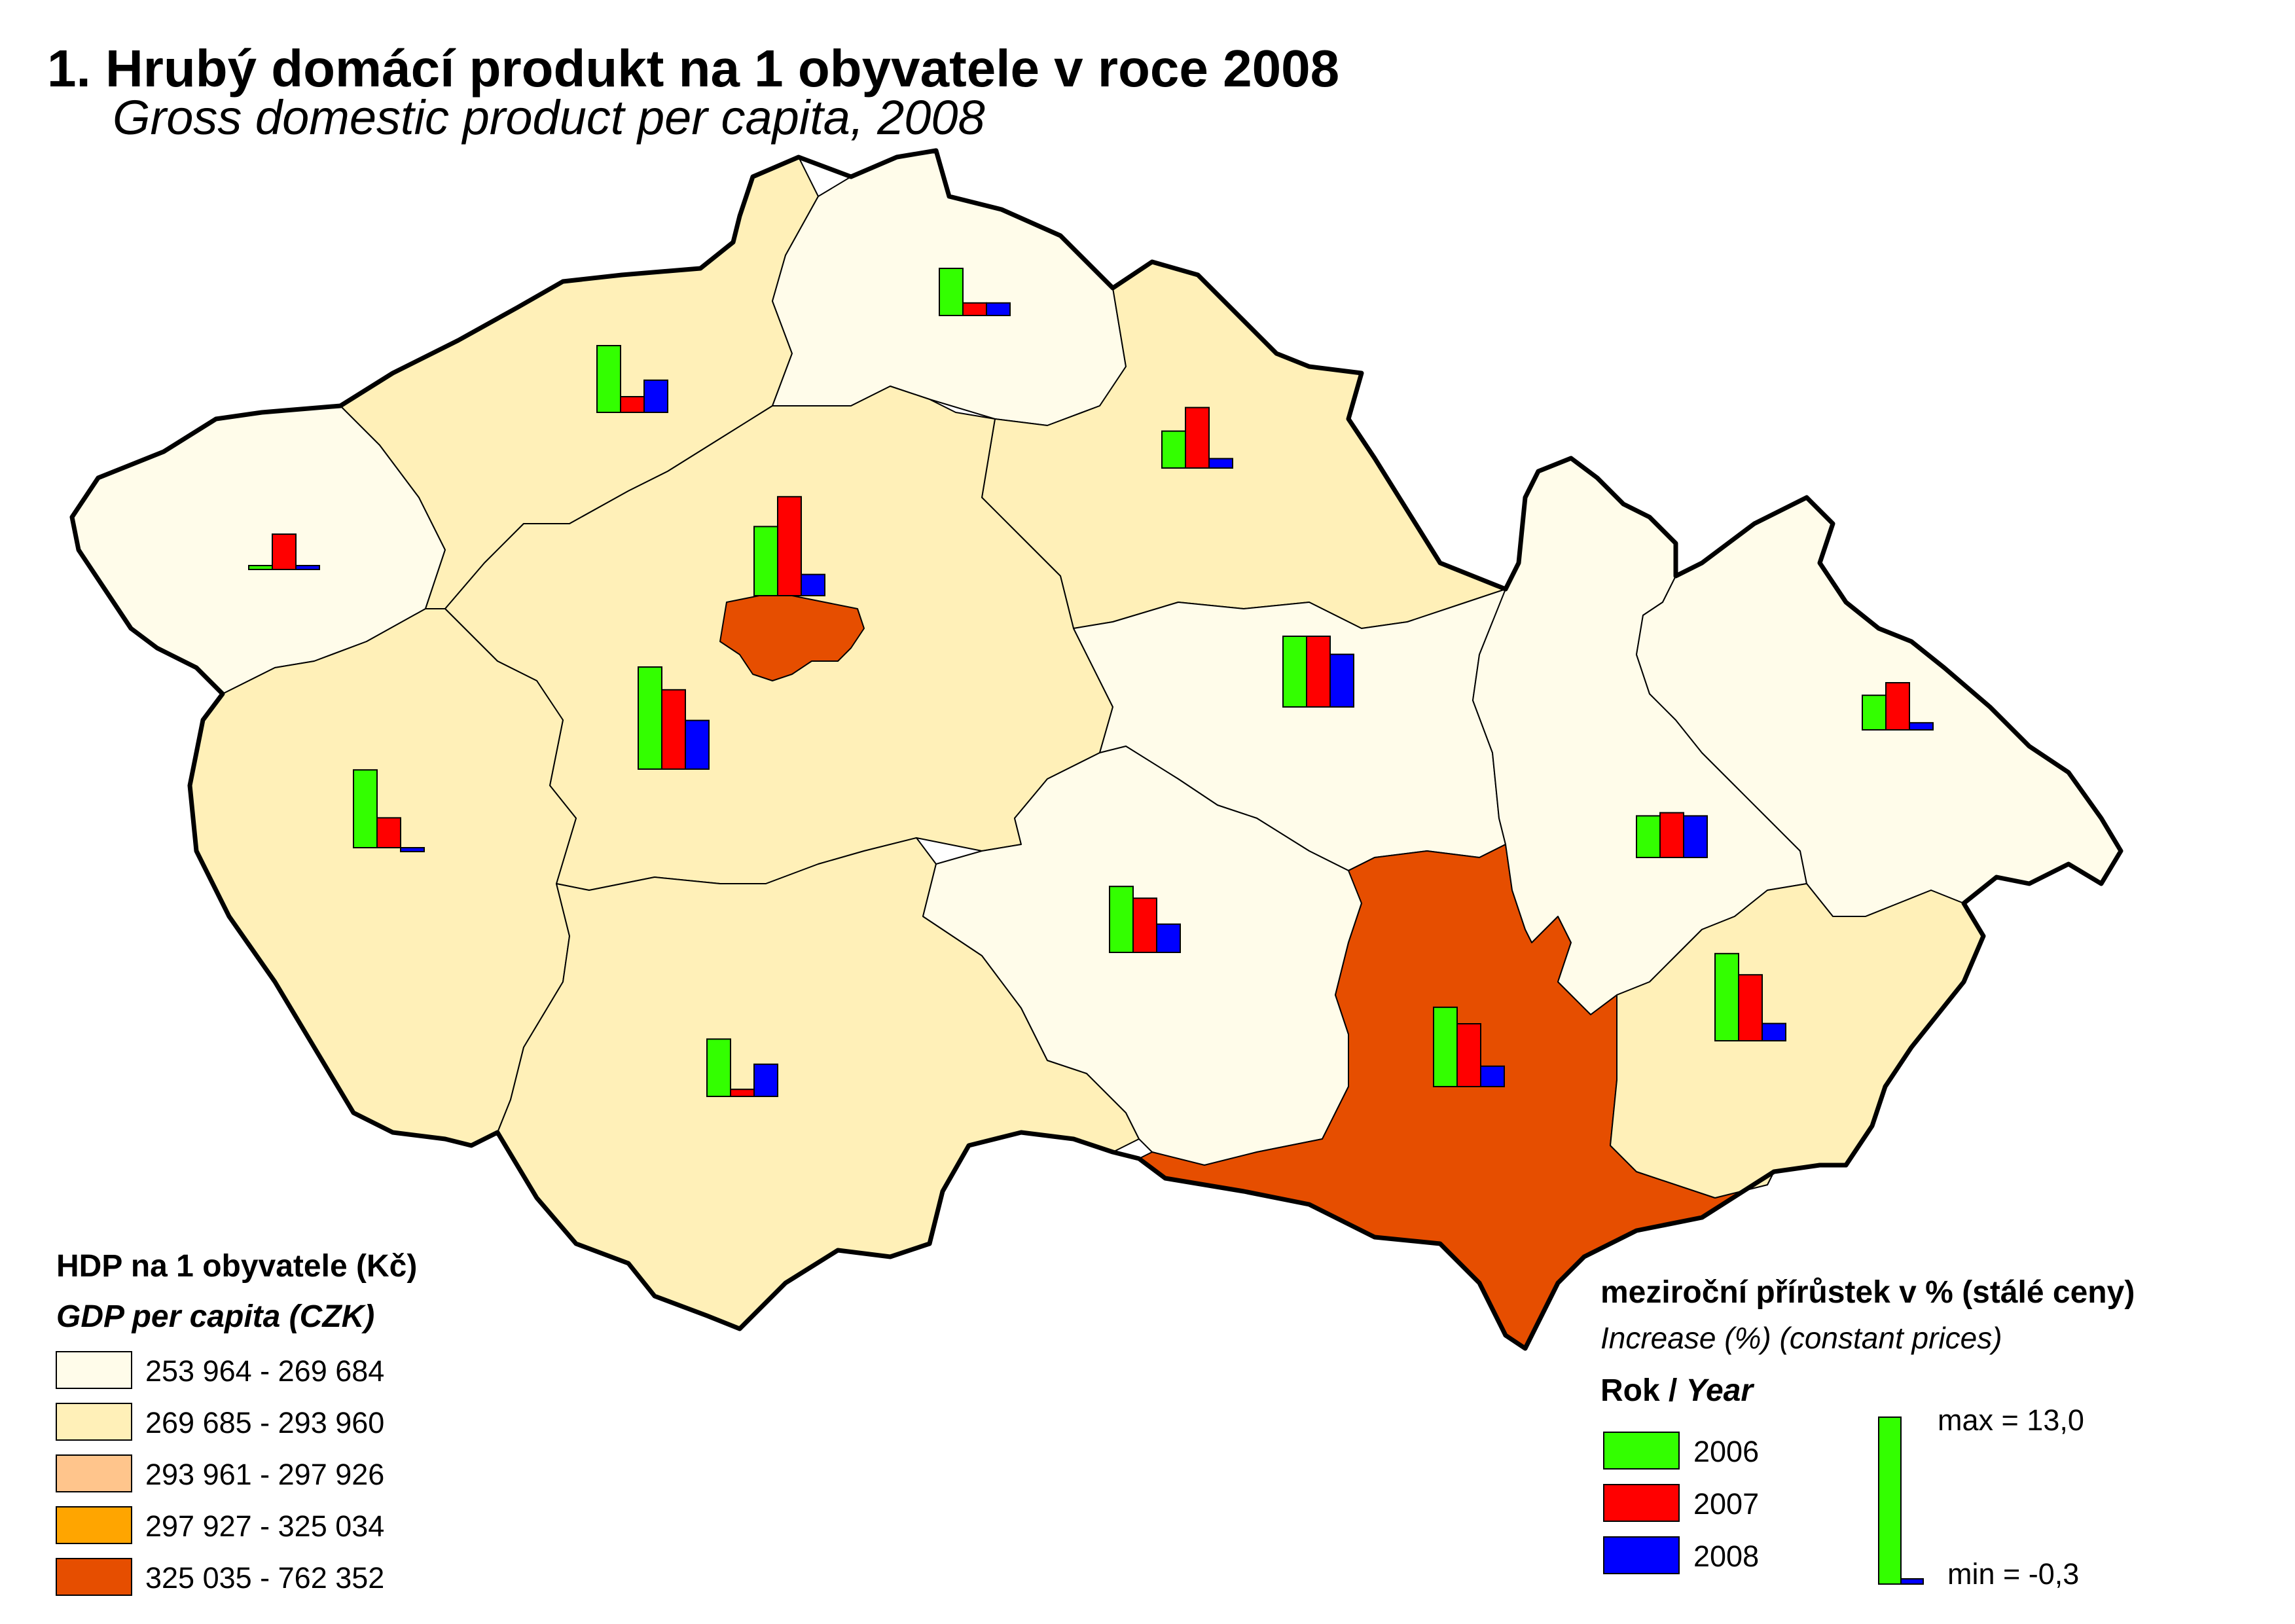  What do you see at coordinates (632, 379) in the screenshot?
I see `bar-chart-ústecký` at bounding box center [632, 379].